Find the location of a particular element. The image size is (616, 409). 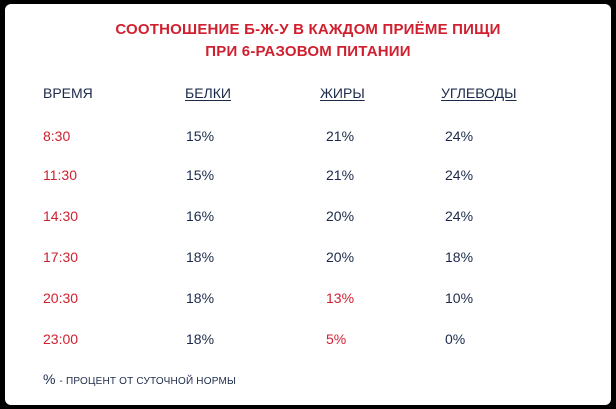

cell-time: 20:30 is located at coordinates (61, 298).